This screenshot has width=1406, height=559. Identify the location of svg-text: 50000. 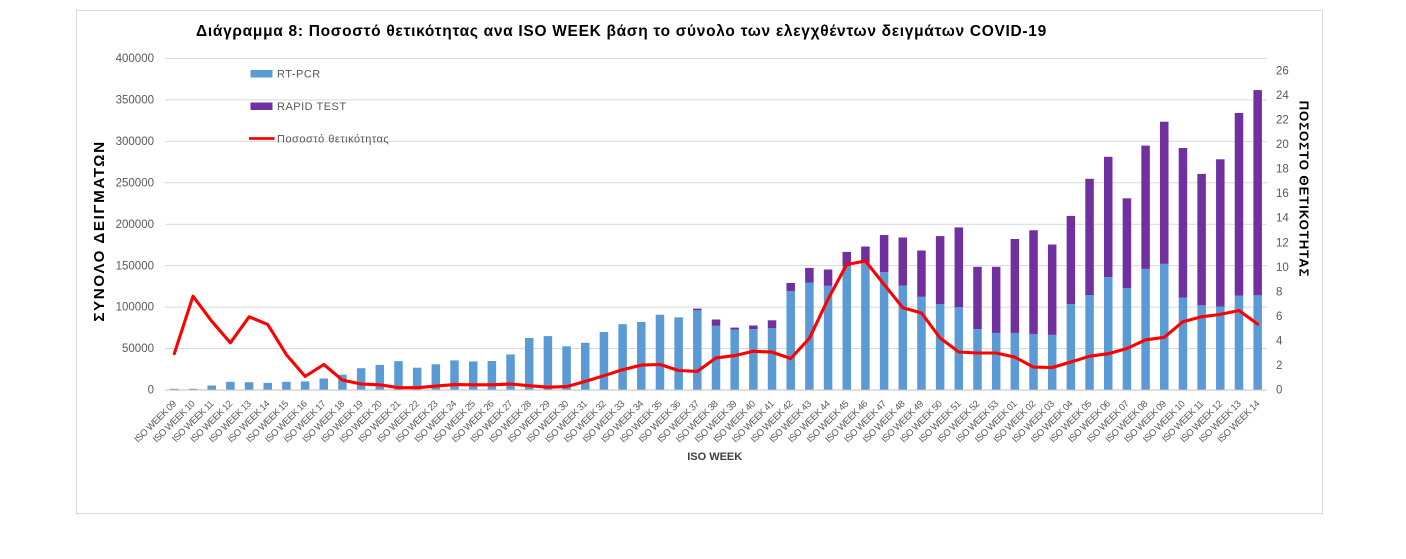
(138, 349).